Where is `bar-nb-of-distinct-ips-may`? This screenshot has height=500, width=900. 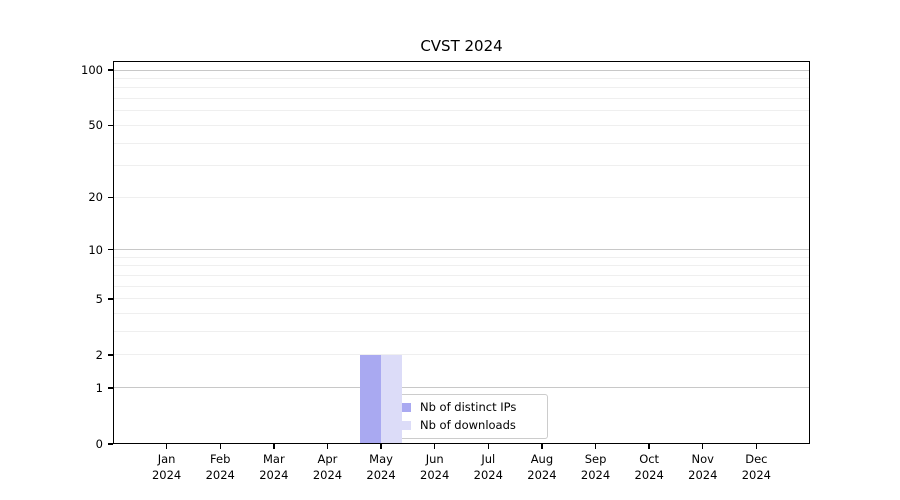
bar-nb-of-distinct-ips-may is located at coordinates (371, 399).